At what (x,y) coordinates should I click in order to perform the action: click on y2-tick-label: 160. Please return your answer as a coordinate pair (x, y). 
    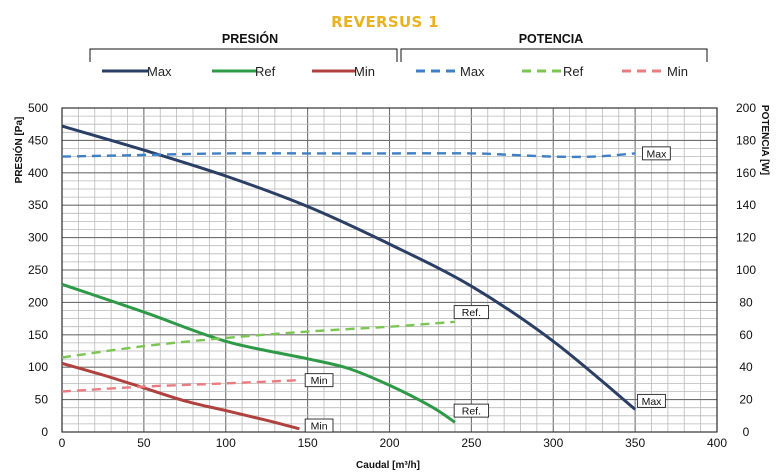
    Looking at the image, I should click on (746, 173).